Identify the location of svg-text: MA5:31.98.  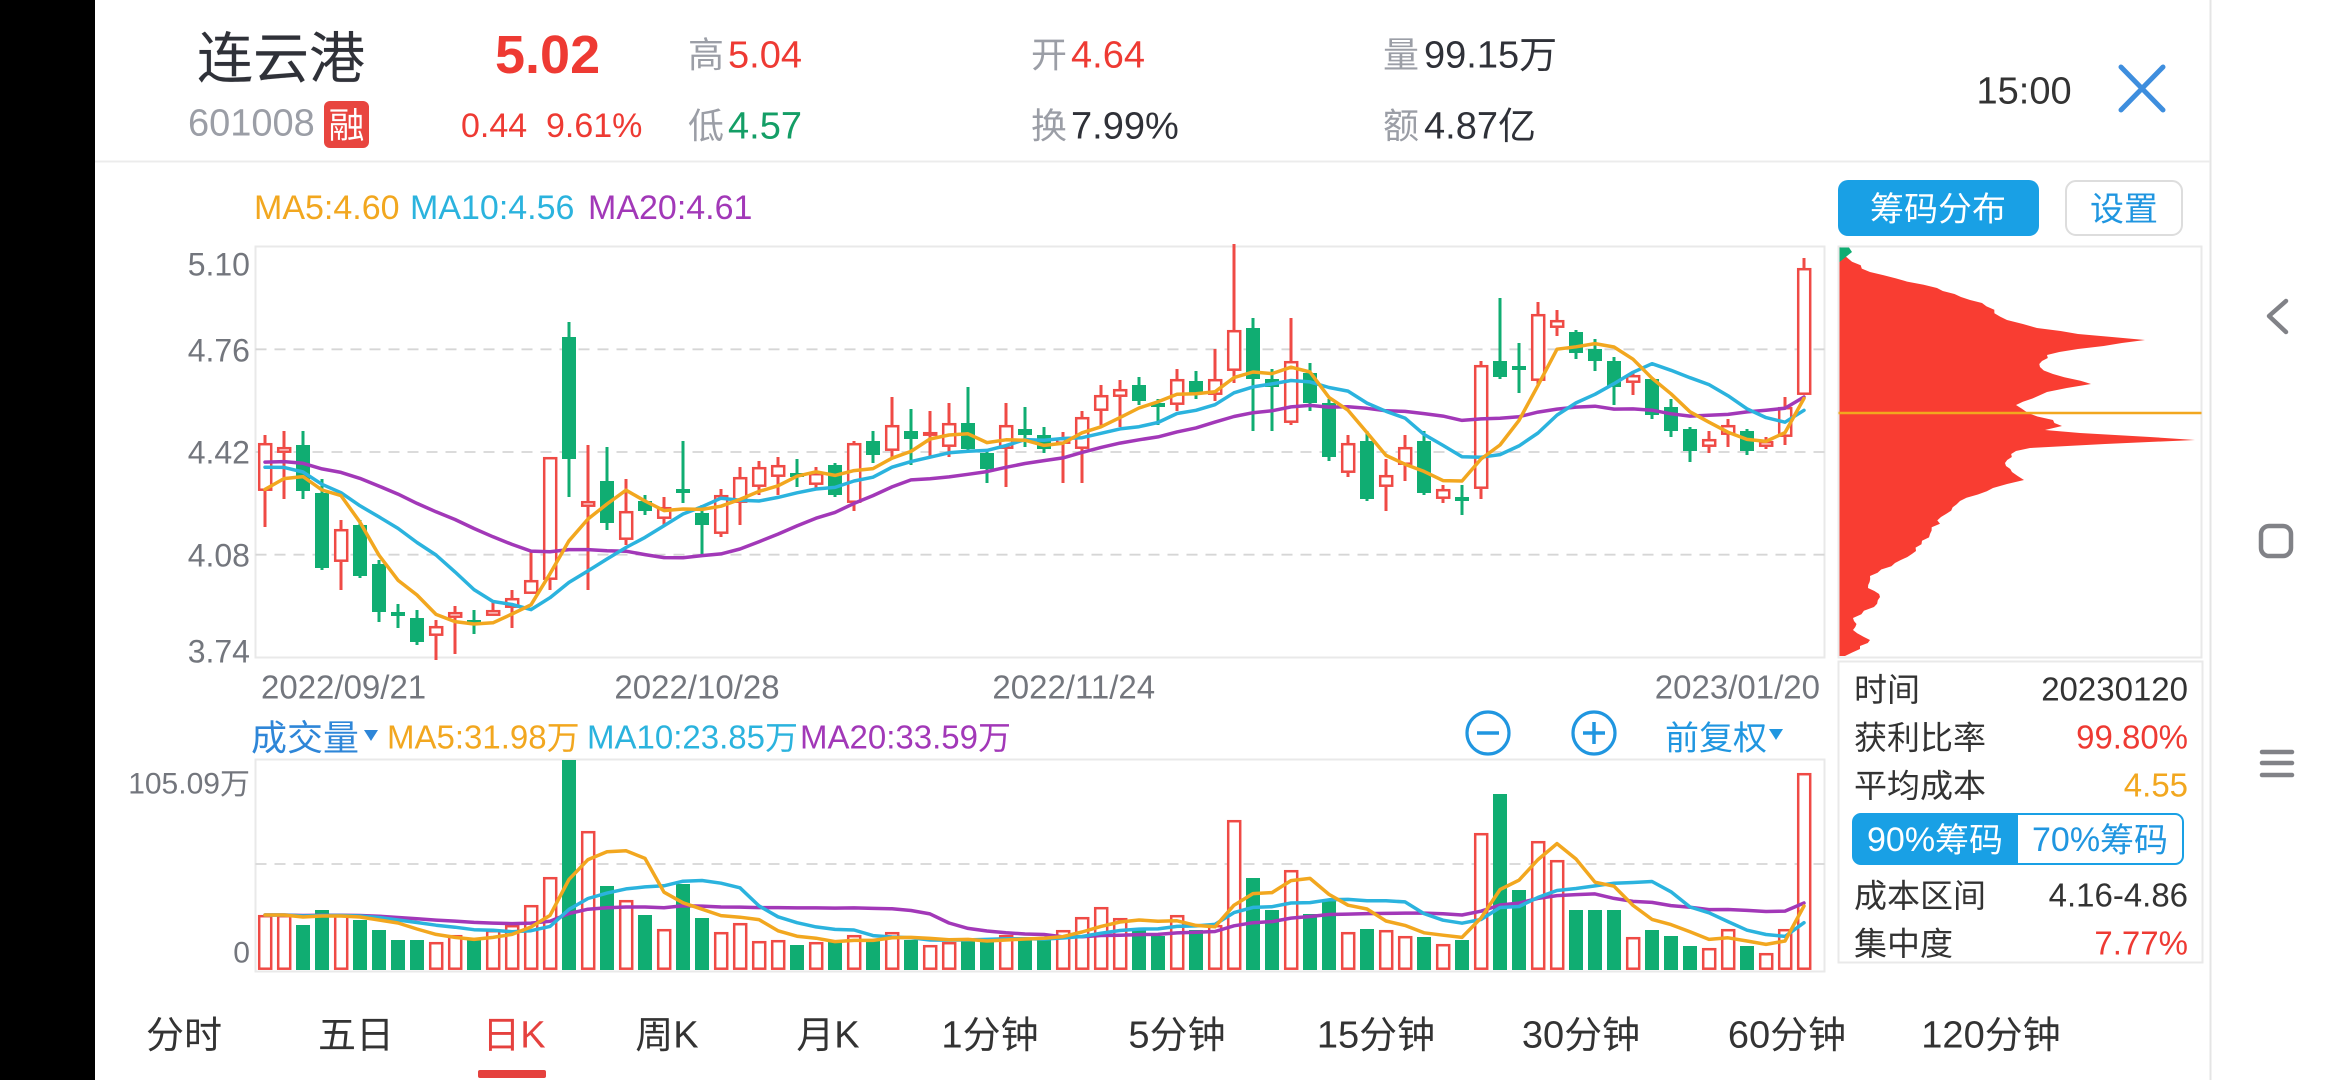
(467, 737).